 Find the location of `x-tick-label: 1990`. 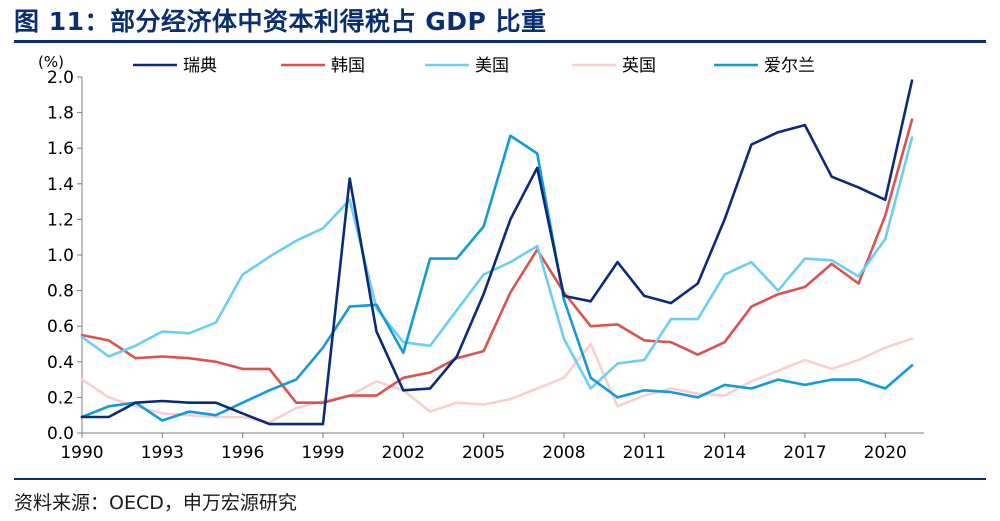

x-tick-label: 1990 is located at coordinates (81, 453).